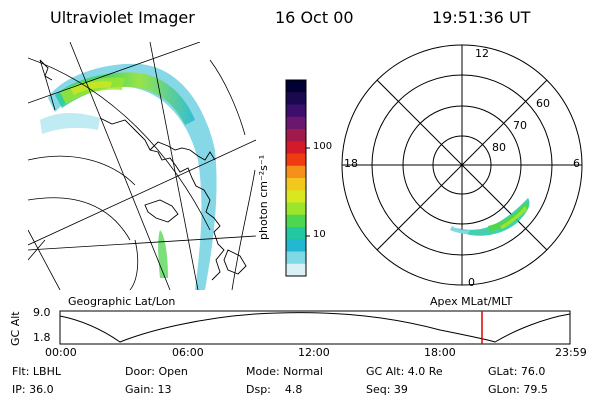 This screenshot has height=400, width=600. What do you see at coordinates (148, 389) in the screenshot?
I see `info-gain: Gain: 13` at bounding box center [148, 389].